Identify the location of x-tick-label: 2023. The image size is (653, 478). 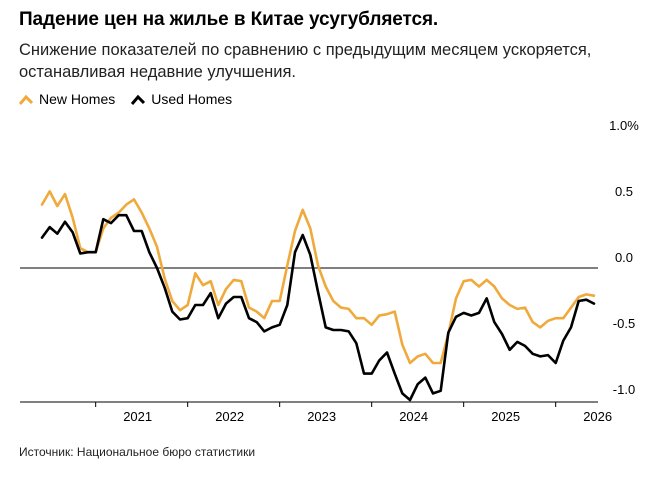
(321, 416).